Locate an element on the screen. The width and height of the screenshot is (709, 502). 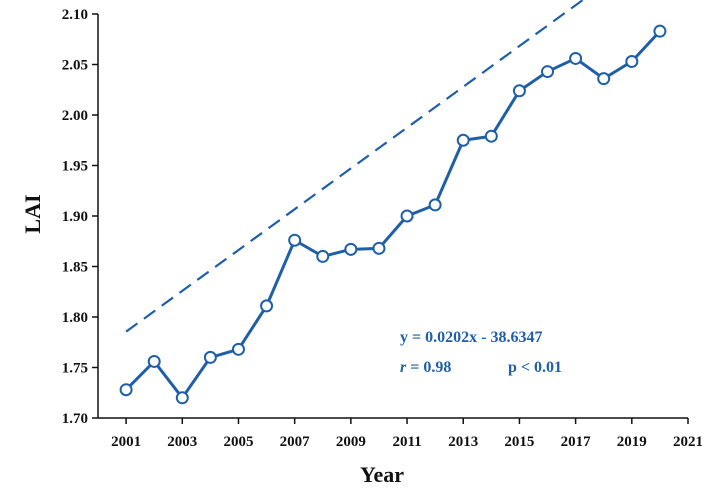
y-tick-label: 1.80 is located at coordinates (75, 318).